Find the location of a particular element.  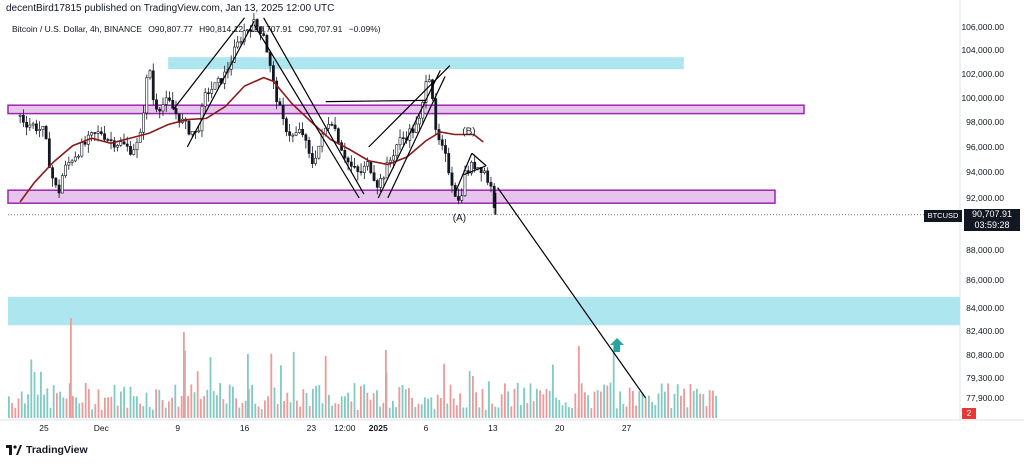

x-tick-label: 6 is located at coordinates (426, 428).